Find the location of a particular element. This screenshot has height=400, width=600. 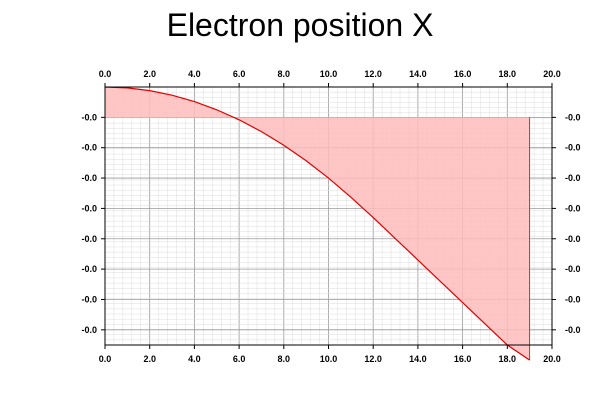

x-tick-label-top: 4.0 is located at coordinates (194, 74).